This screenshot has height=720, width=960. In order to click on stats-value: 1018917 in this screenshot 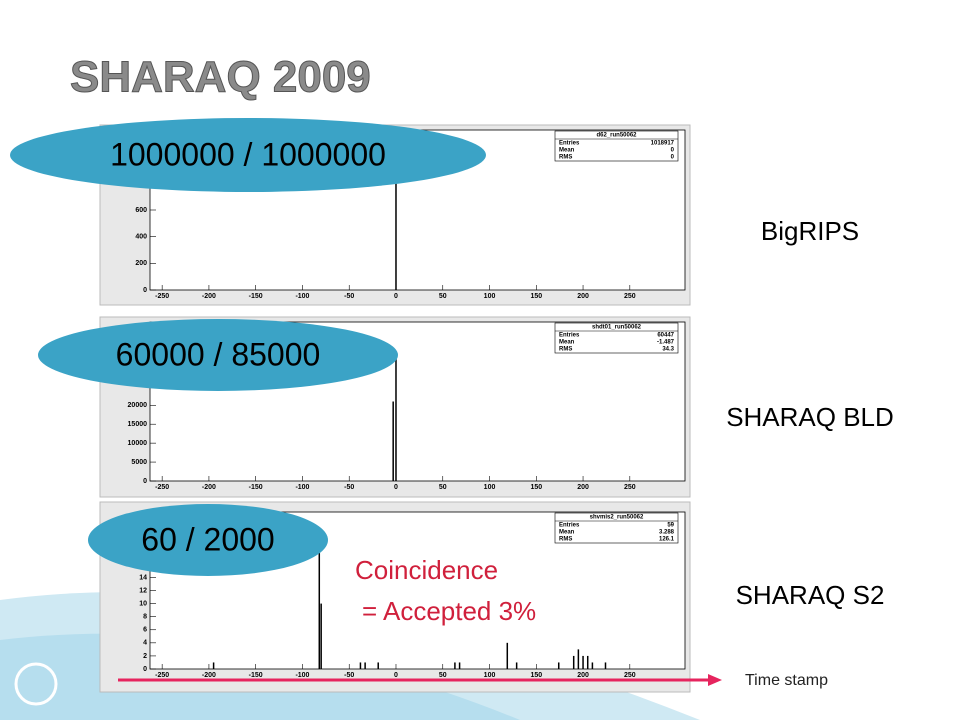, I will do `click(663, 144)`.